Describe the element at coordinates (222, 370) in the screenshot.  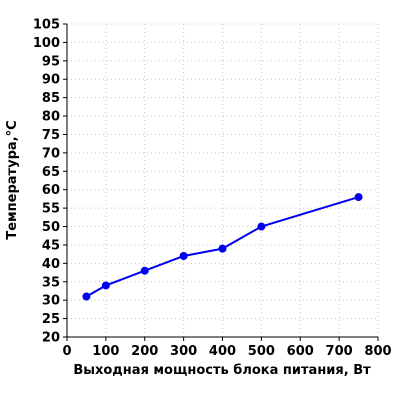
I see `x-axis-label: Выходная мощность блока питания, Вт` at that location.